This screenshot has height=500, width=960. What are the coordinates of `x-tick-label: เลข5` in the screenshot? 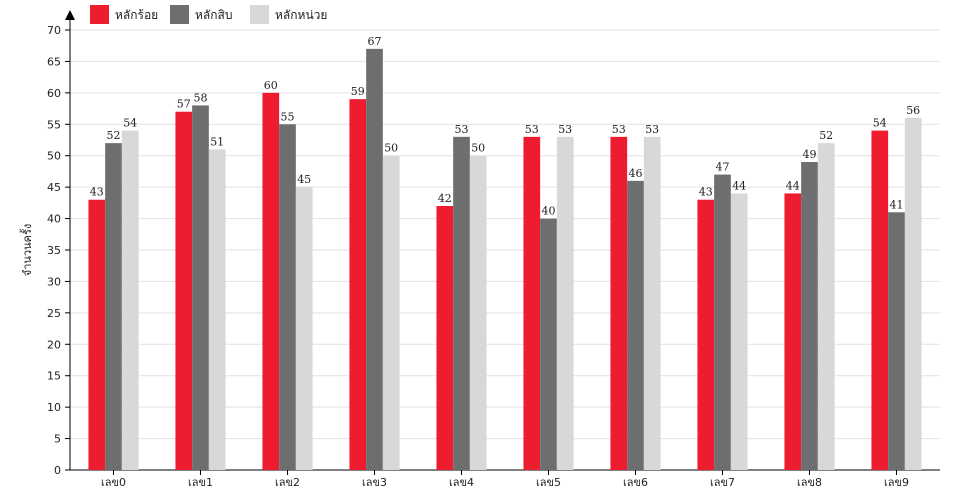 It's located at (548, 482).